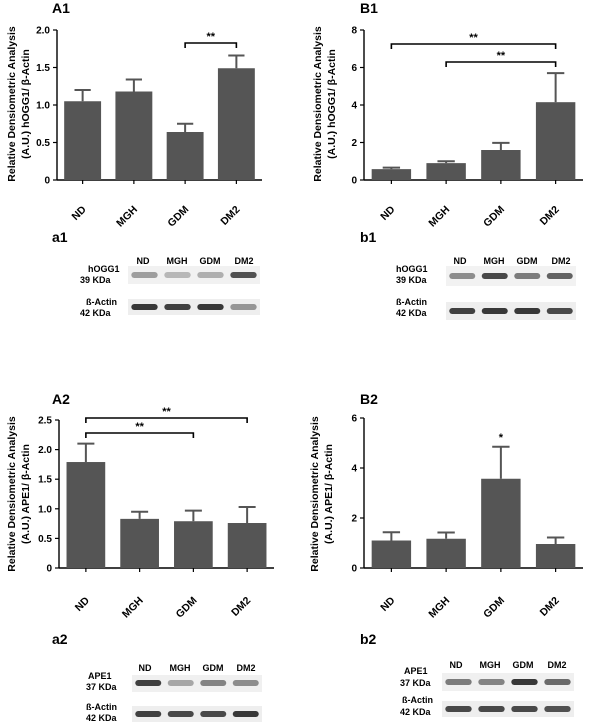 The image size is (601, 727). Describe the element at coordinates (197, 683) in the screenshot. I see `blot-a2-protein-strip` at that location.